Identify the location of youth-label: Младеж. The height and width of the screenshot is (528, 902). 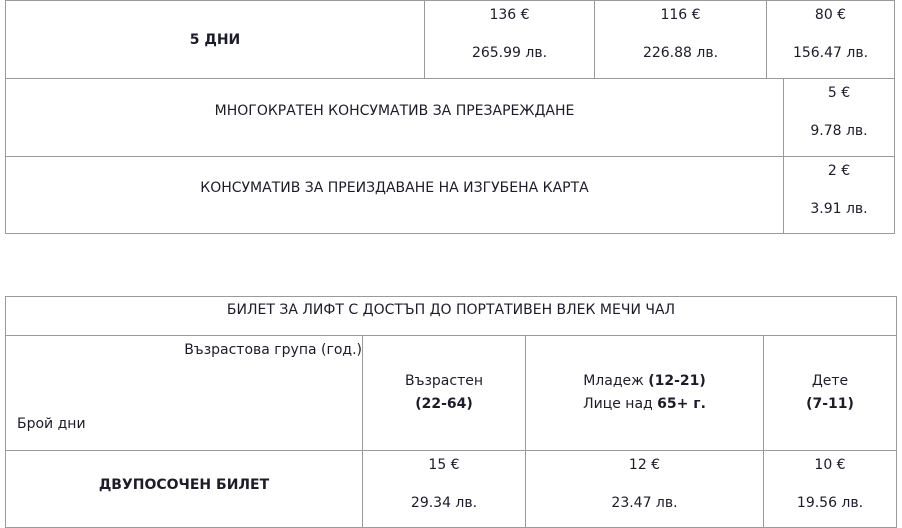
(613, 381).